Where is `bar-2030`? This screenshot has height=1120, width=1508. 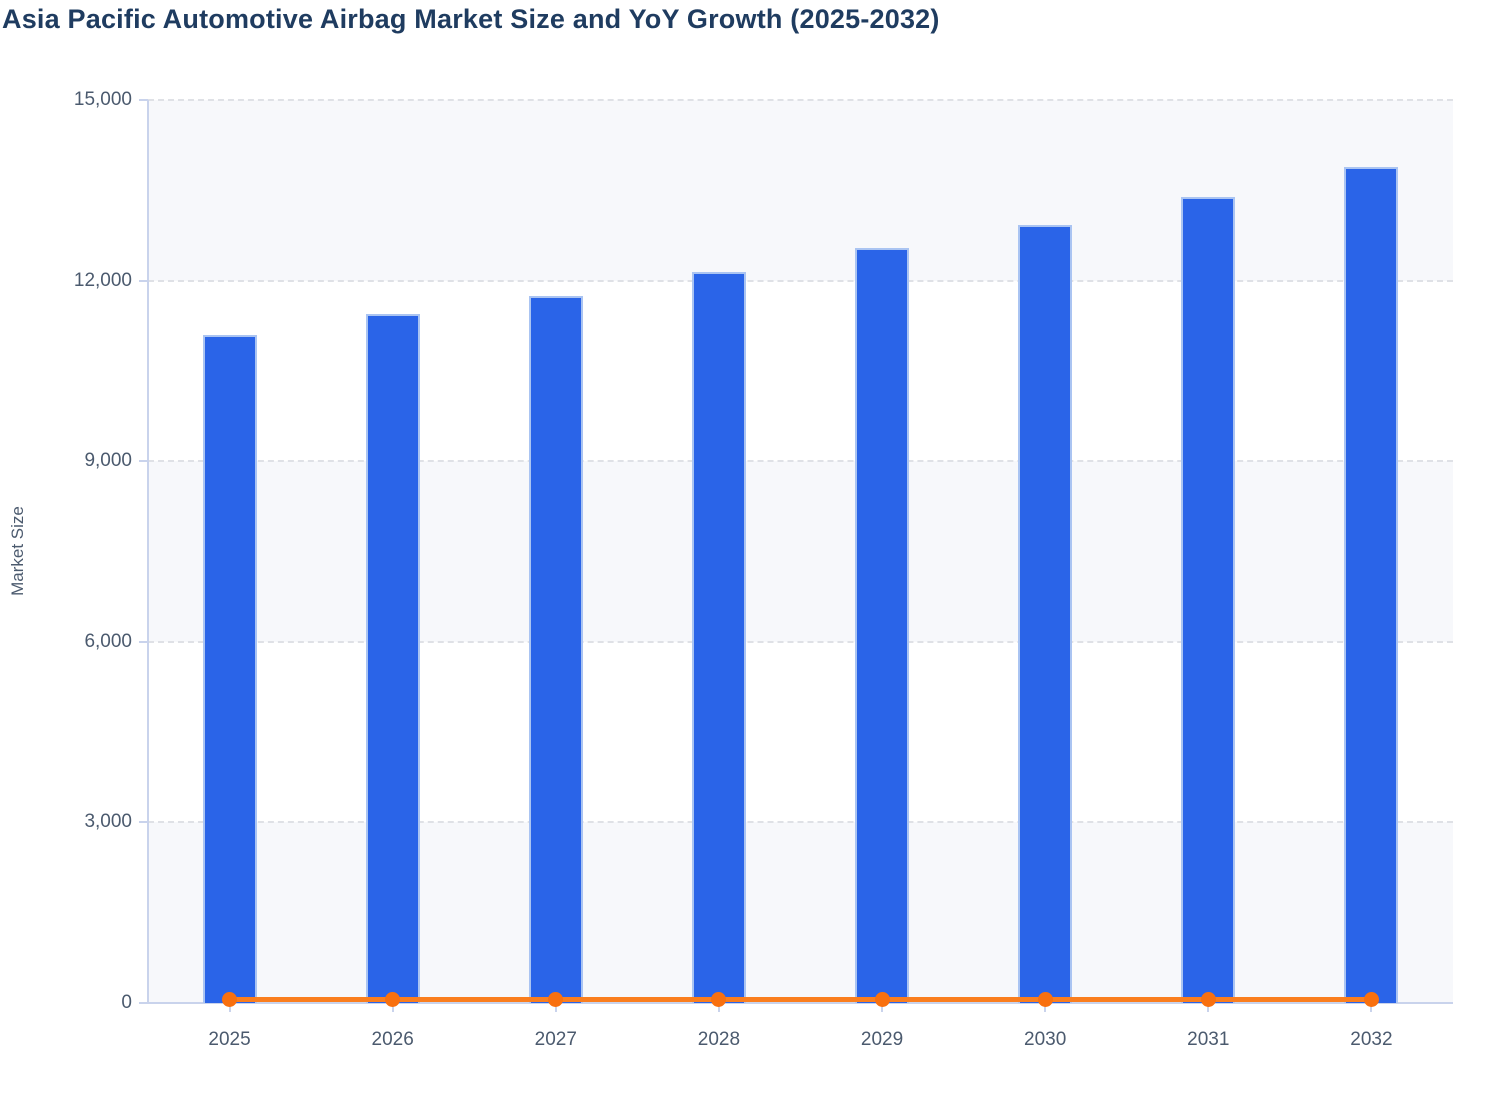
bar-2030 is located at coordinates (1045, 614).